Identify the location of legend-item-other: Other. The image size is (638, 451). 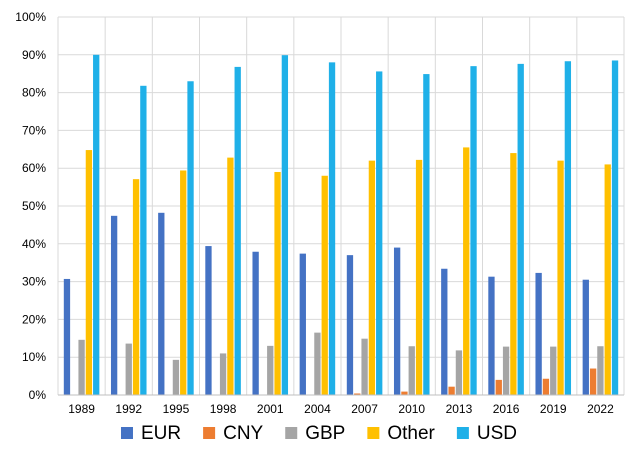
(401, 433).